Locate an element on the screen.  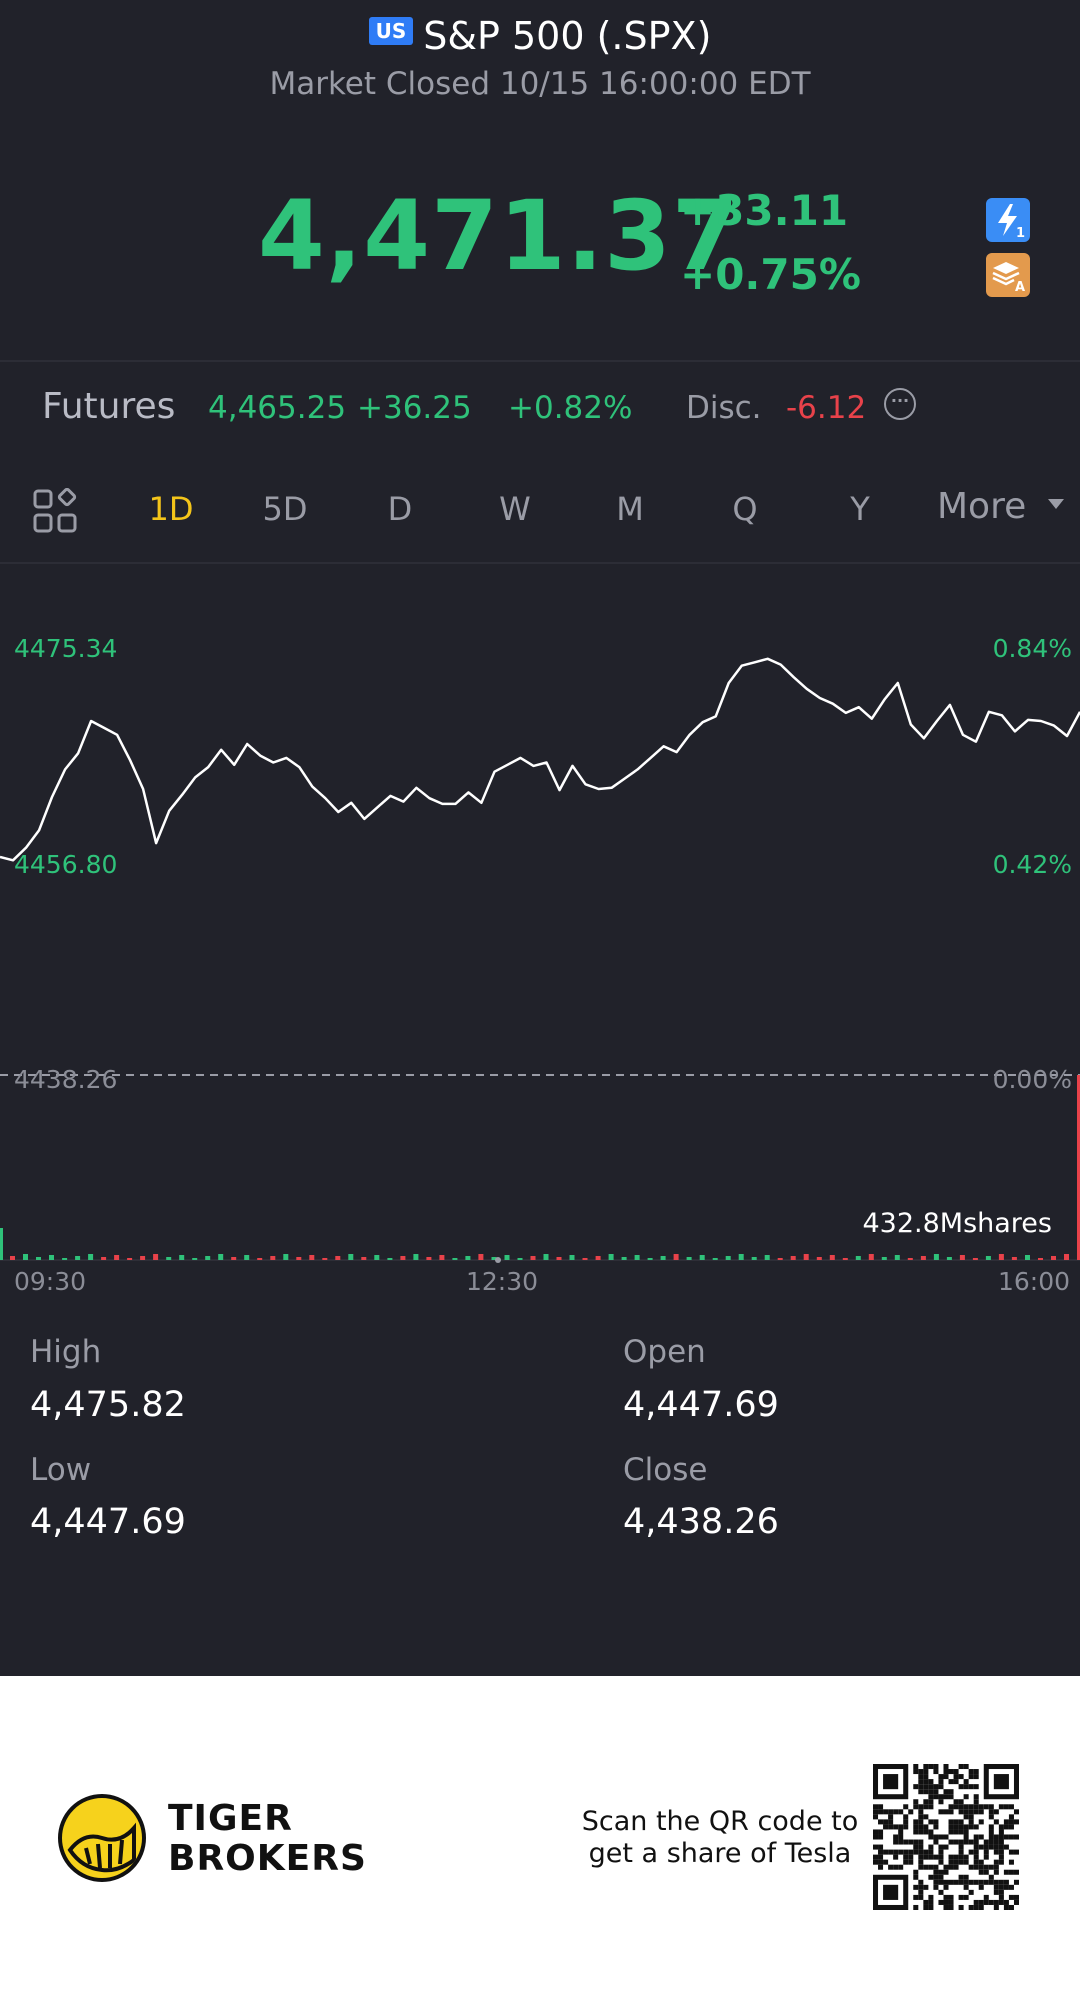
y-tick-left-high: 4475.34 is located at coordinates (66, 648).